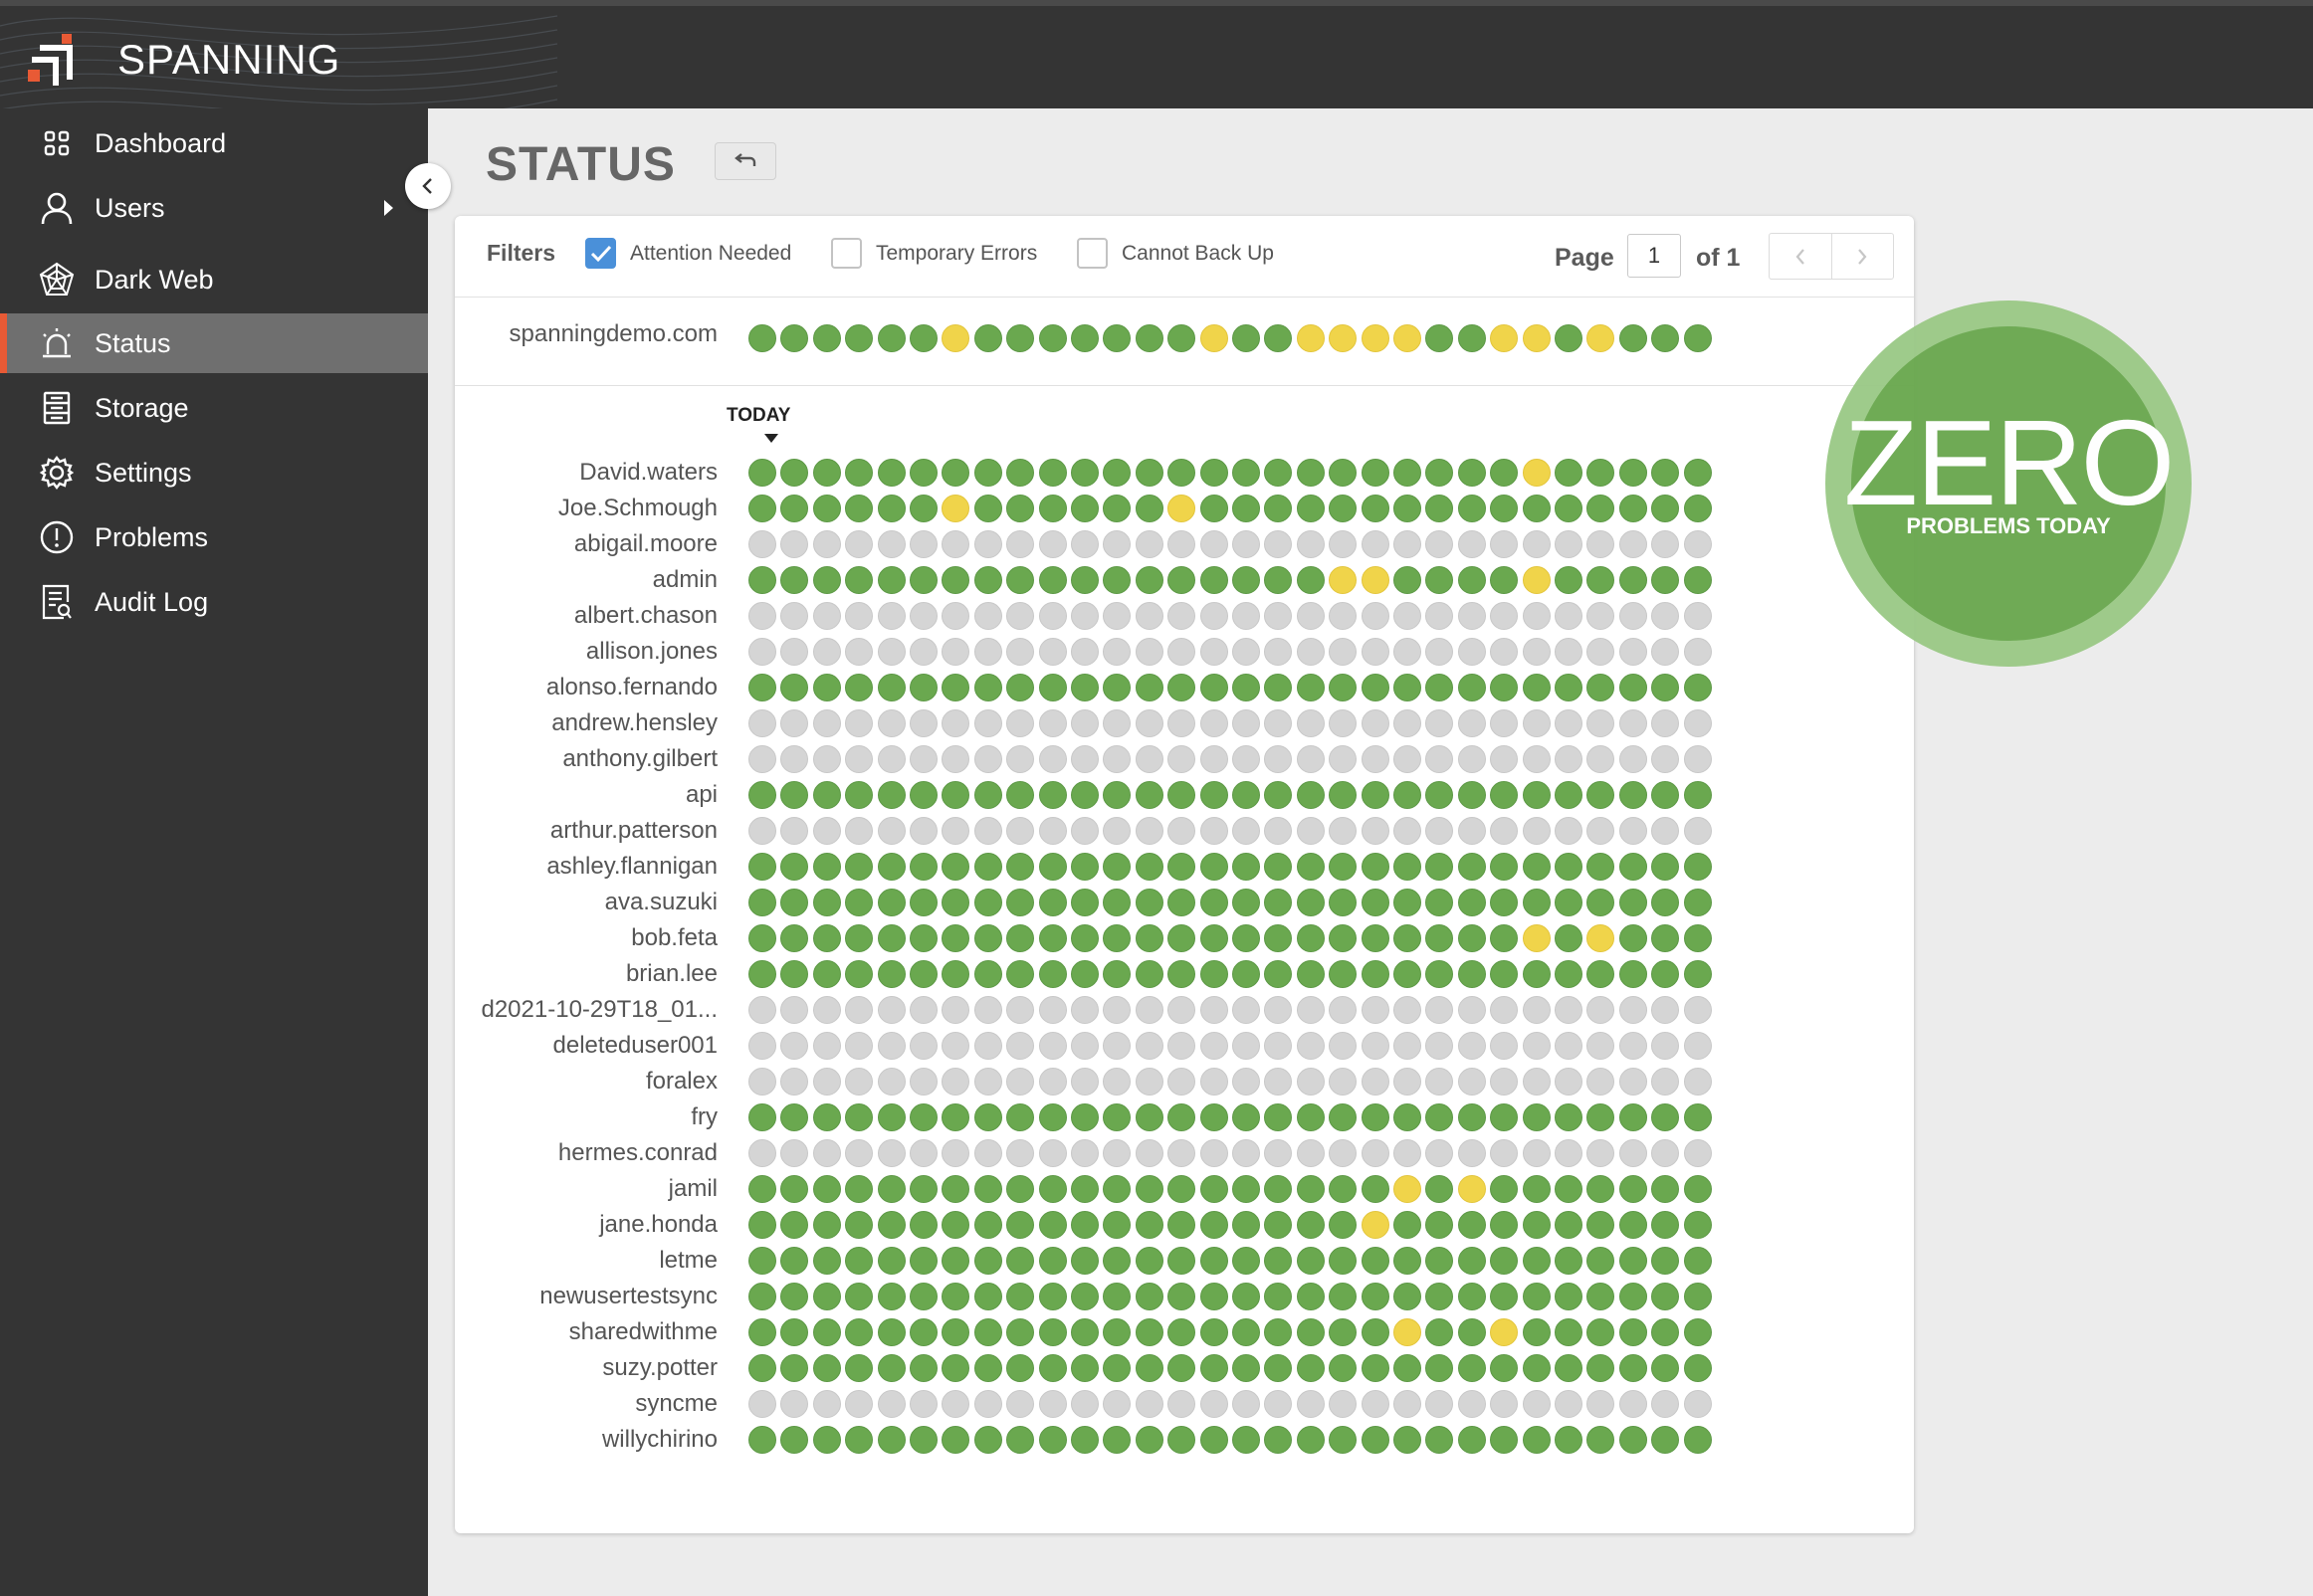 Image resolution: width=2313 pixels, height=1596 pixels. I want to click on user-name: anthony.gilbert, so click(640, 758).